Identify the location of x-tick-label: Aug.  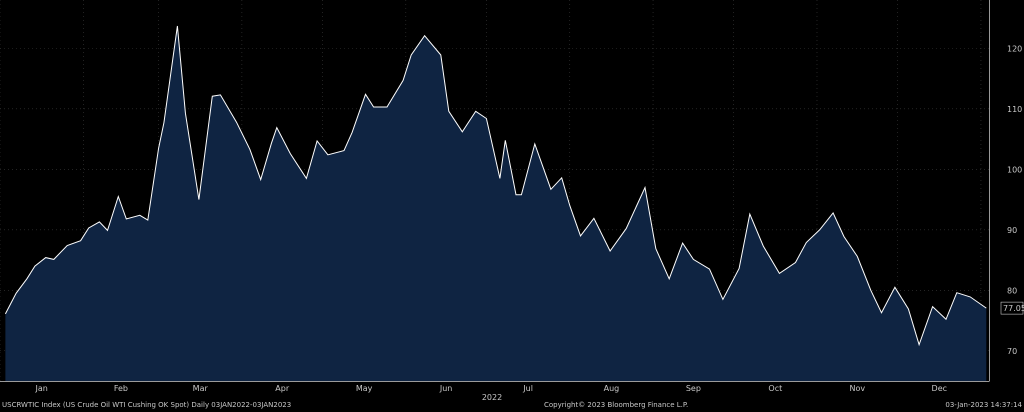
(612, 388).